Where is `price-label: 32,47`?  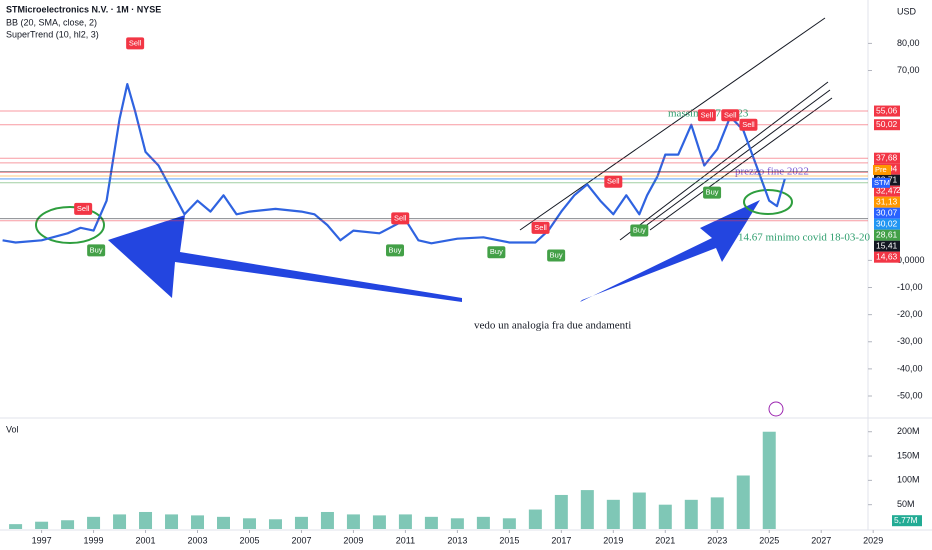 price-label: 32,47 is located at coordinates (887, 190).